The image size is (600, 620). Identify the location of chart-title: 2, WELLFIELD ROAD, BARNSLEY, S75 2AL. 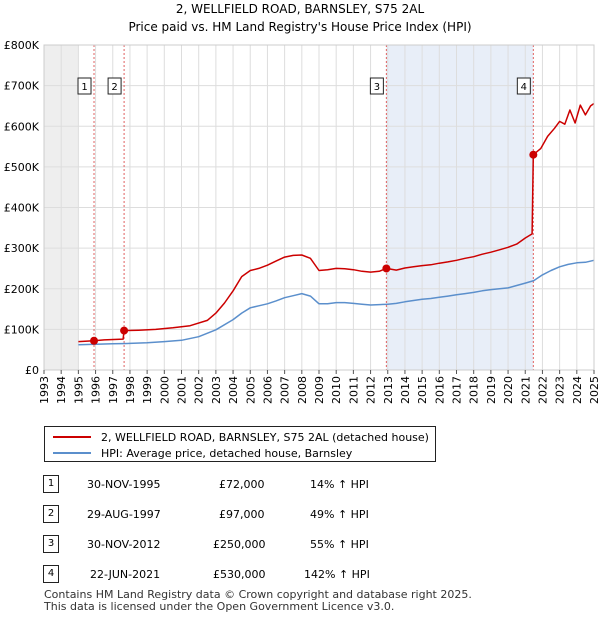
(300, 9).